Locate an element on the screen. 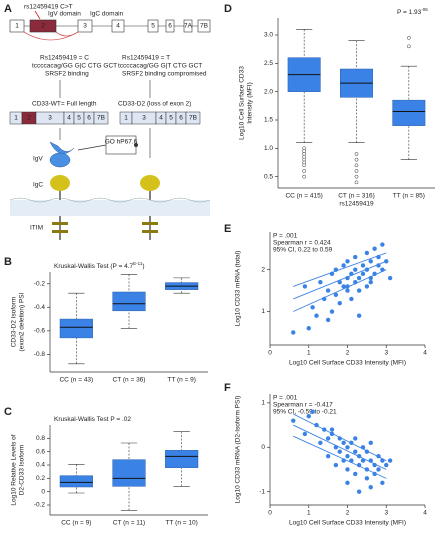 This screenshot has width=442, height=545. domain-label: IgV domain is located at coordinates (64, 14).